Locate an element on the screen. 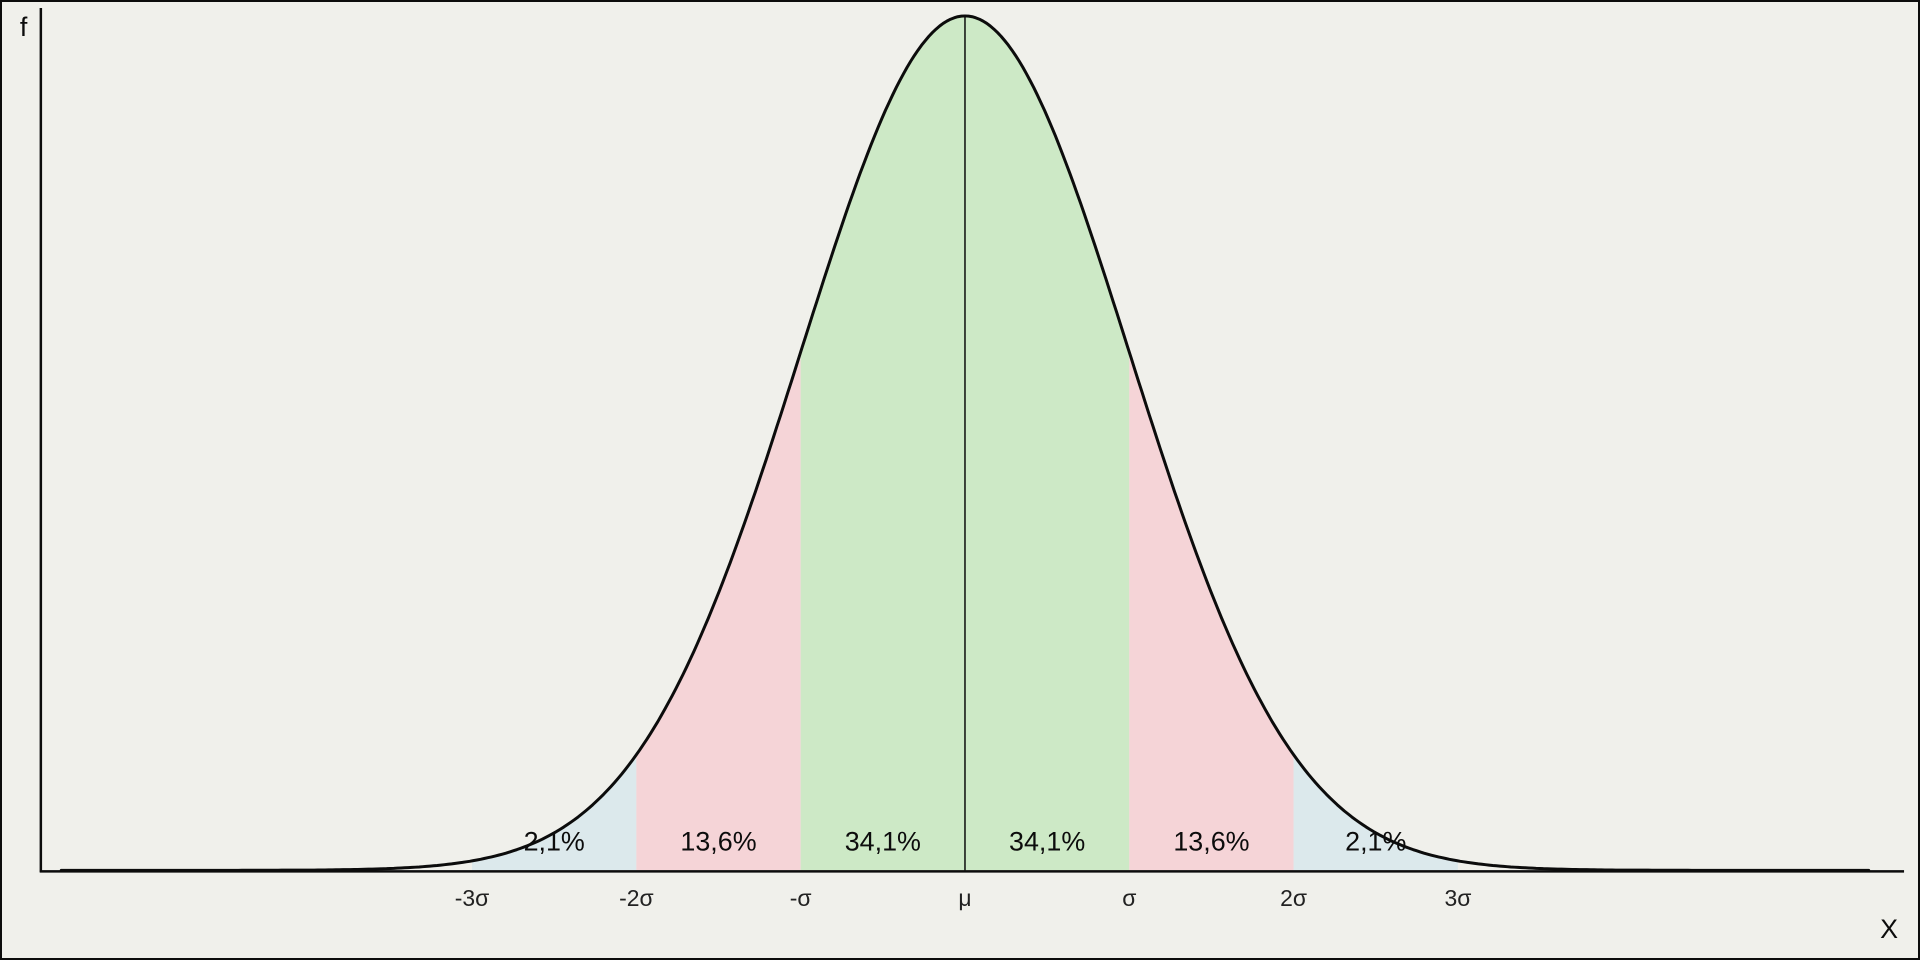  region-labels: 2,1% 13,6% 34,1% 34,1% 13,6% 2,1% is located at coordinates (965, 841).